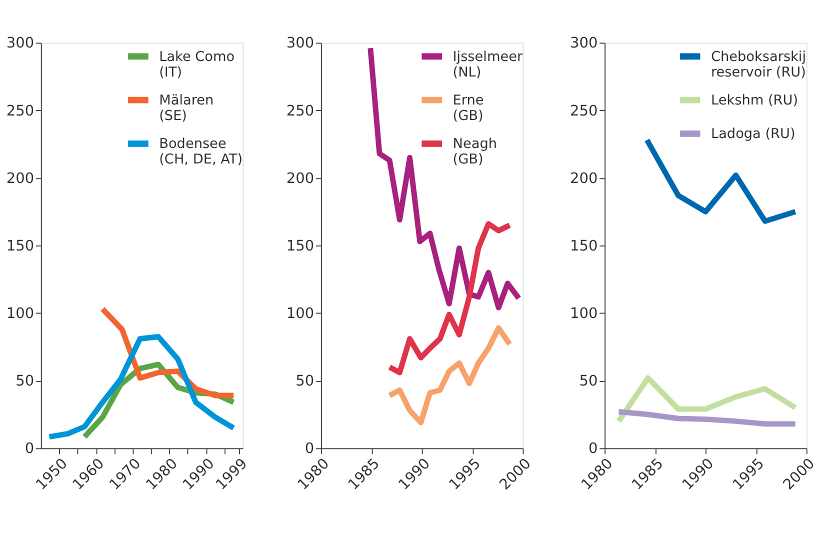  What do you see at coordinates (197, 64) in the screenshot?
I see `legend-label: Lake Como (IT)` at bounding box center [197, 64].